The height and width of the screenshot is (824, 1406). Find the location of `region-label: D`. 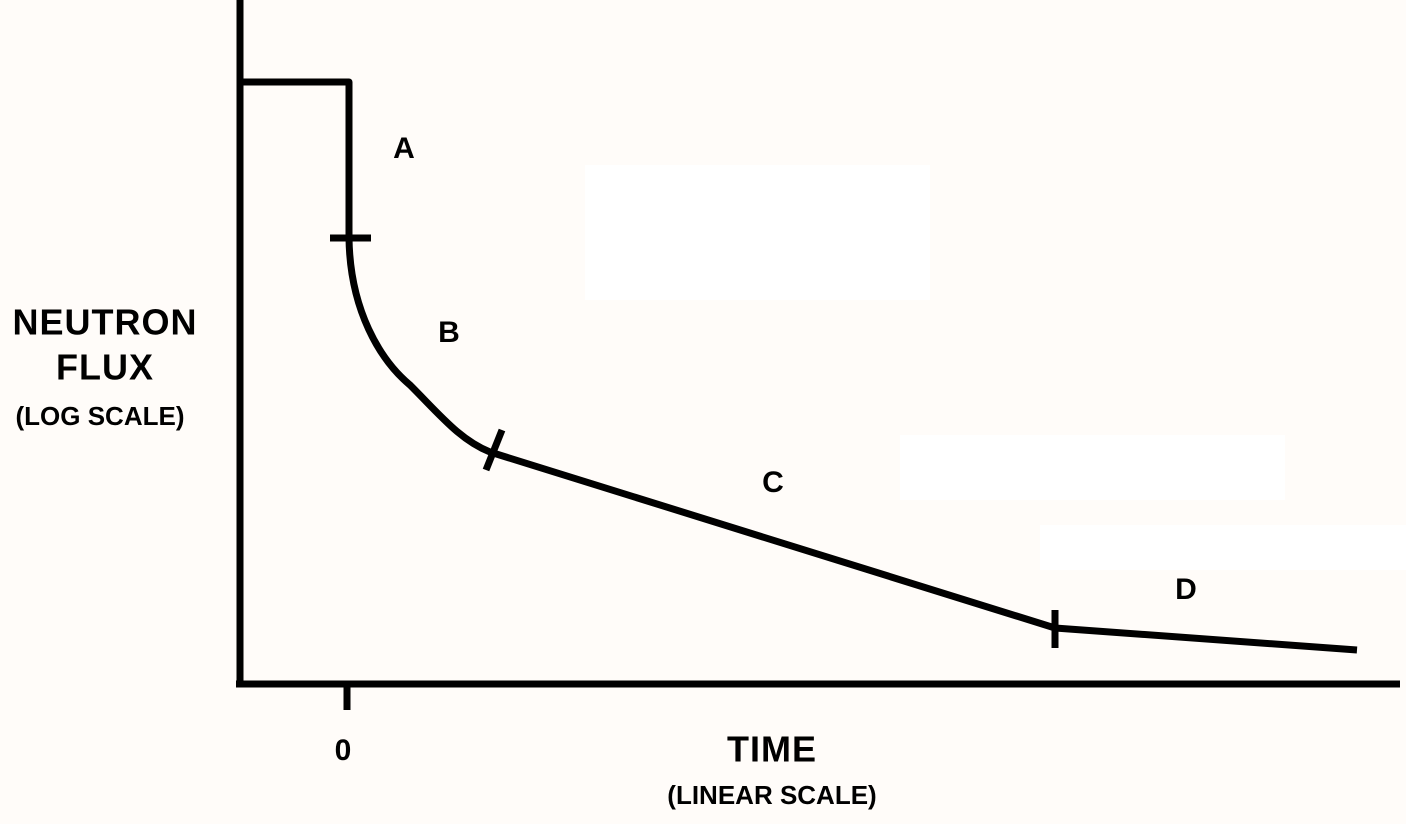

region-label: D is located at coordinates (1186, 589).